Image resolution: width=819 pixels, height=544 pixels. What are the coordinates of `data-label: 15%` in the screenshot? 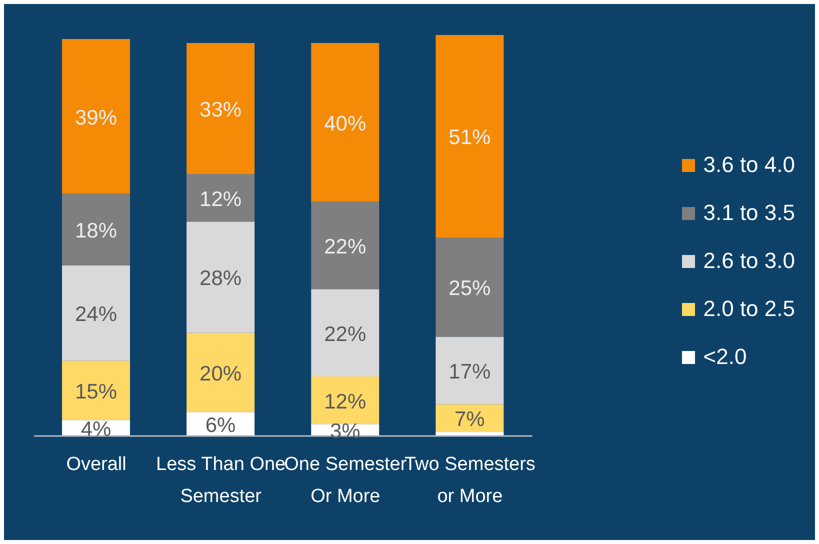 It's located at (96, 392).